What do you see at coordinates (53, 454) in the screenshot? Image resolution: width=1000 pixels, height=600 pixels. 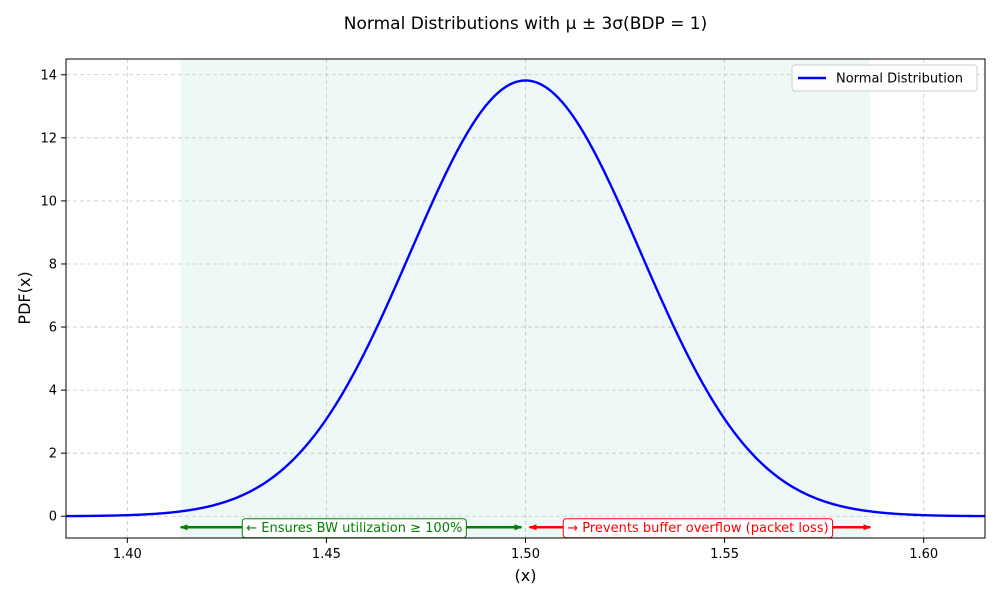 I see `y-tick-label: 2` at bounding box center [53, 454].